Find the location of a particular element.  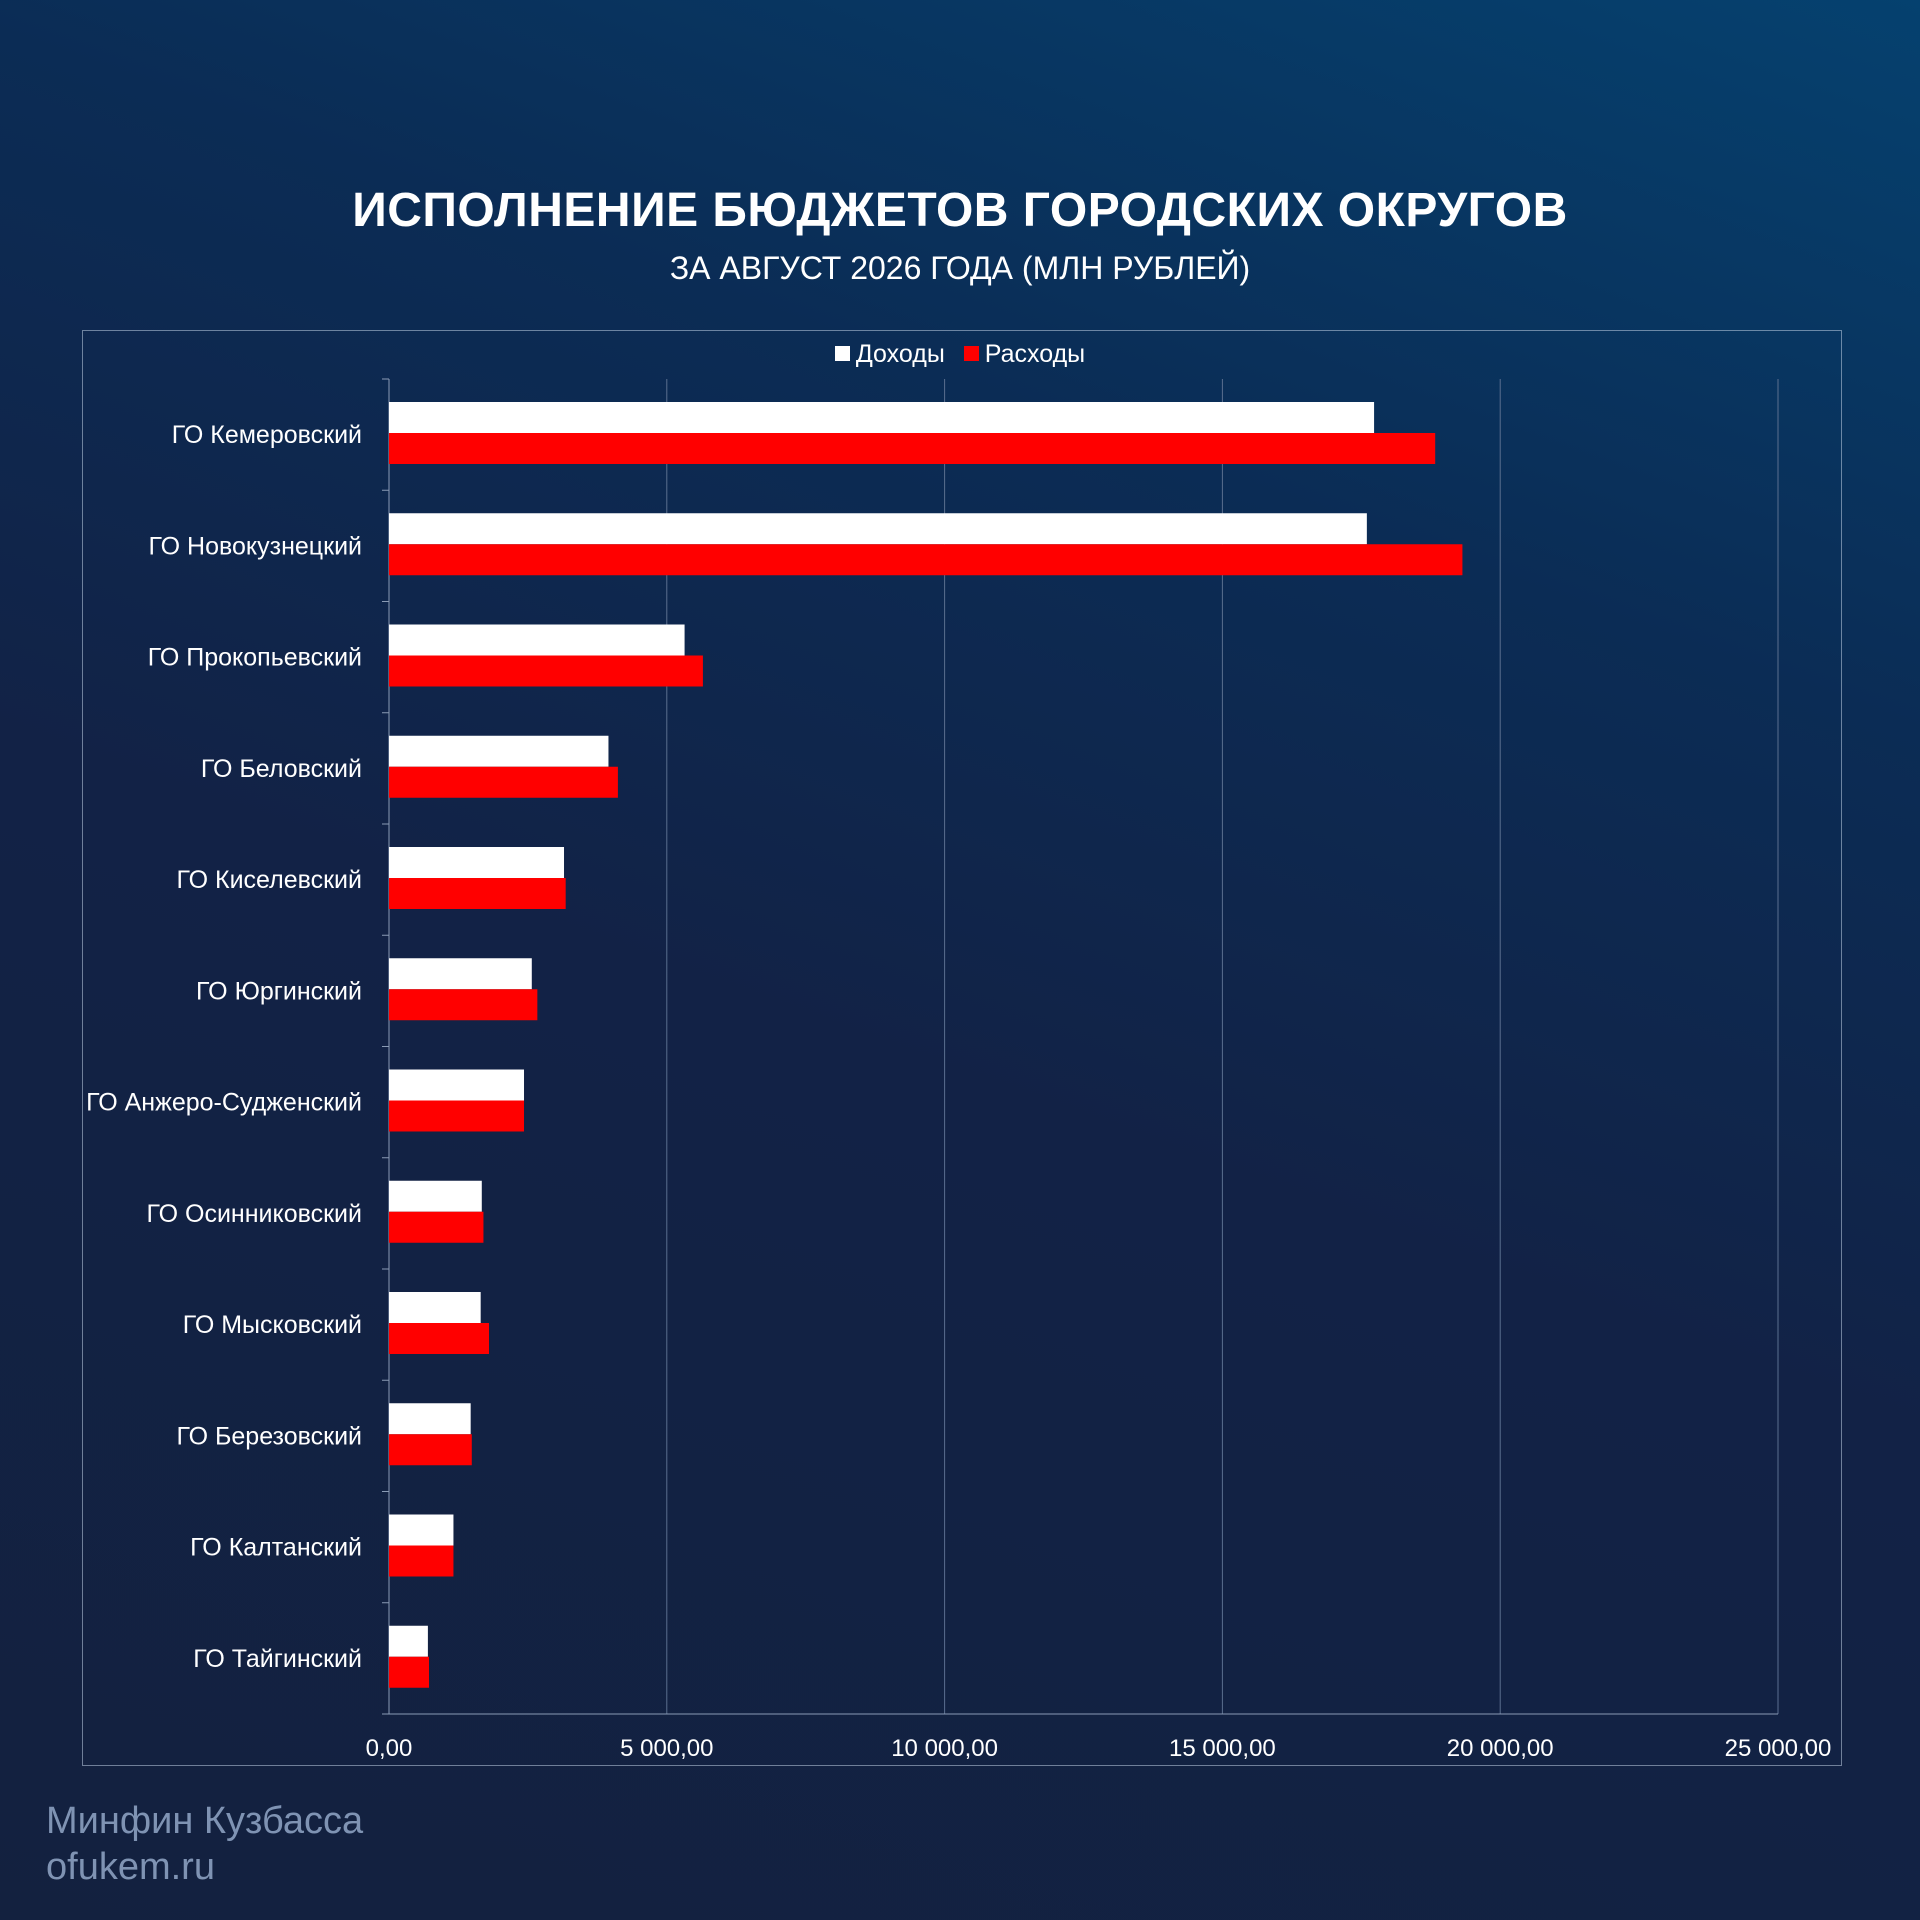

category-label-11: ГО Тайгинский is located at coordinates (277, 1659).